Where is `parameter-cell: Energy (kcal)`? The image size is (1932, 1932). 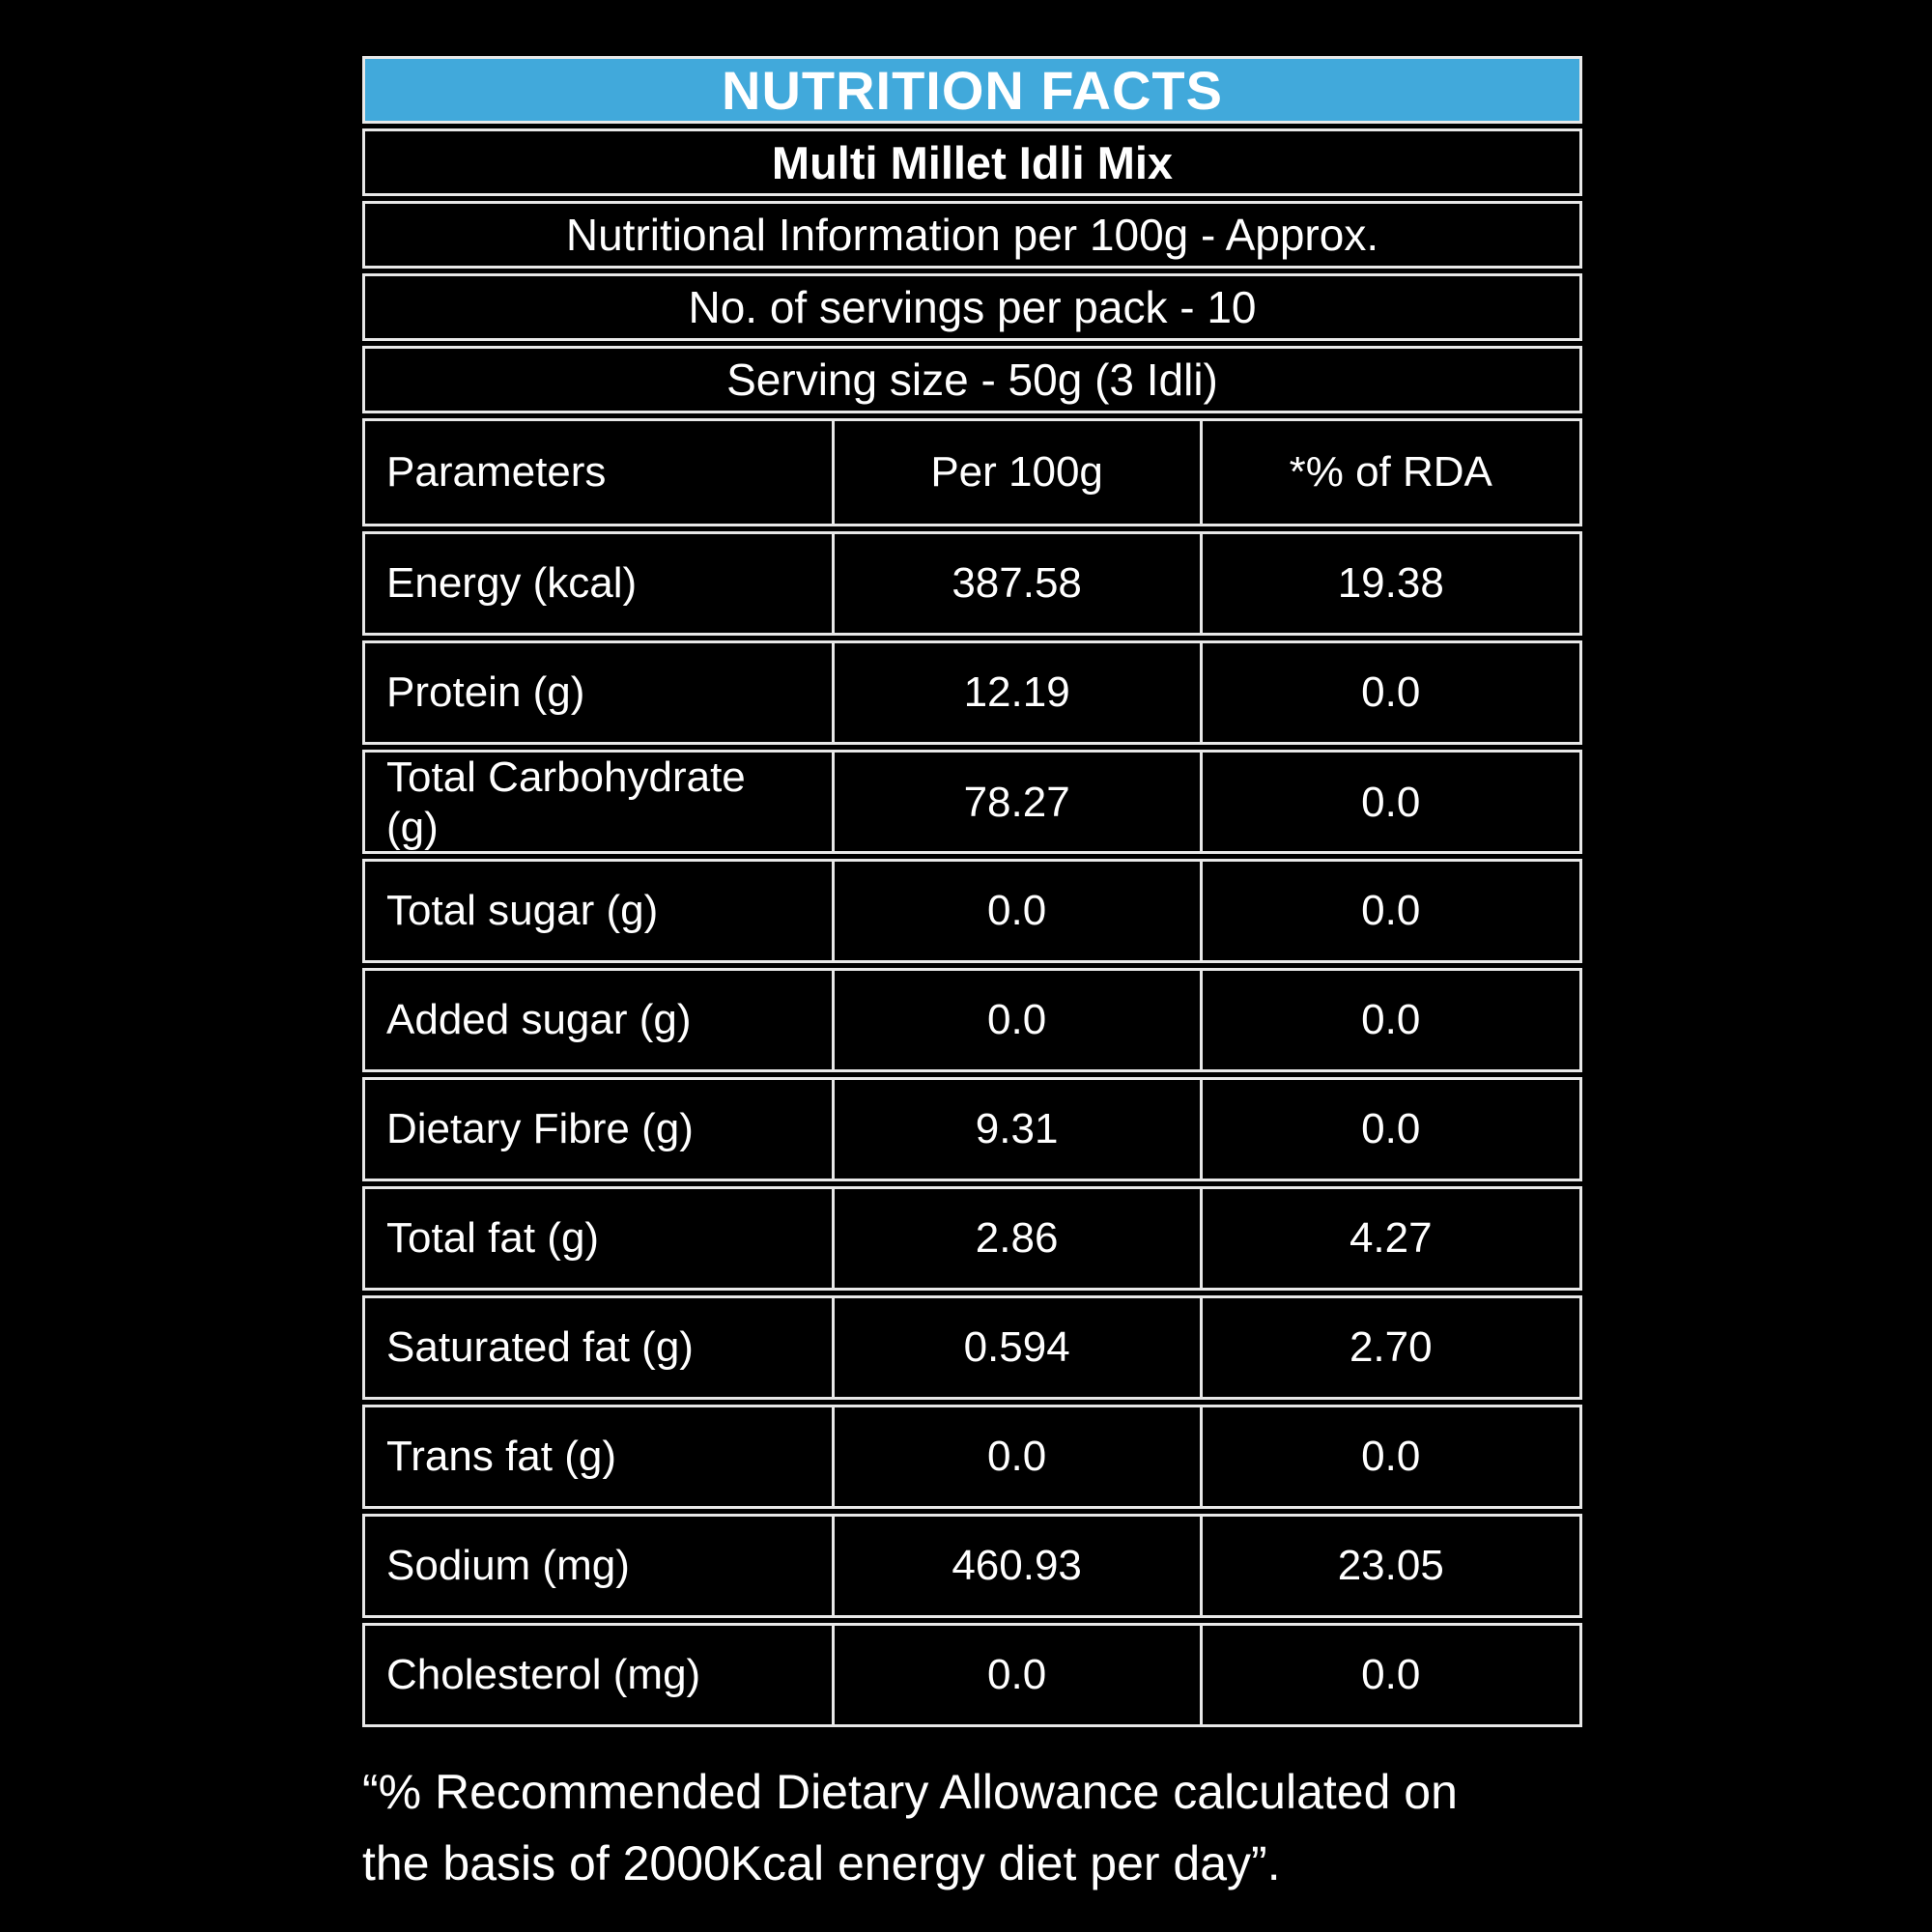
parameter-cell: Energy (kcal) is located at coordinates (512, 583).